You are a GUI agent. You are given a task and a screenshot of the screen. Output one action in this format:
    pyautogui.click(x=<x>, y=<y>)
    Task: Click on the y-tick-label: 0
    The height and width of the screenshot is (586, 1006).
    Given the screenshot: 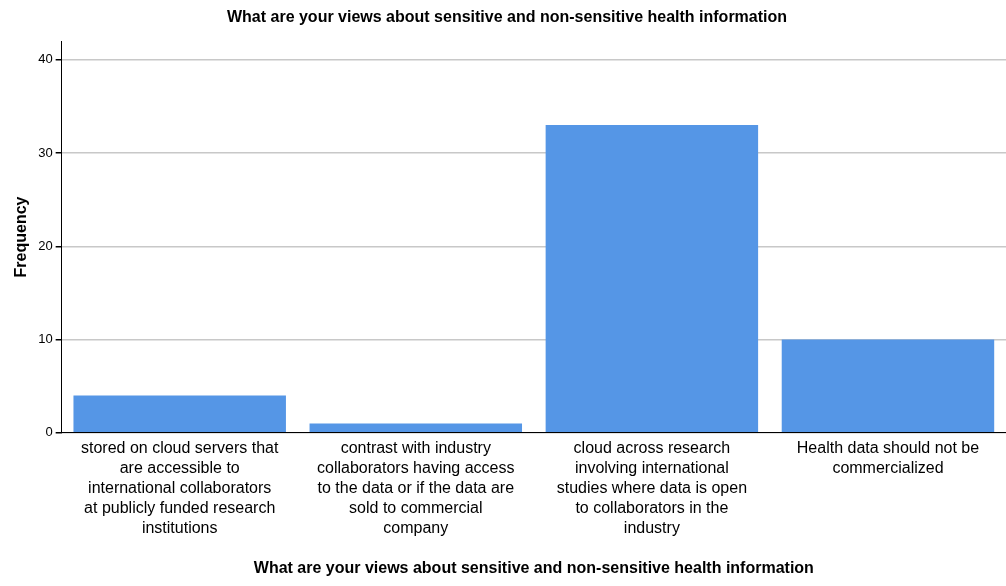 What is the action you would take?
    pyautogui.click(x=49, y=432)
    